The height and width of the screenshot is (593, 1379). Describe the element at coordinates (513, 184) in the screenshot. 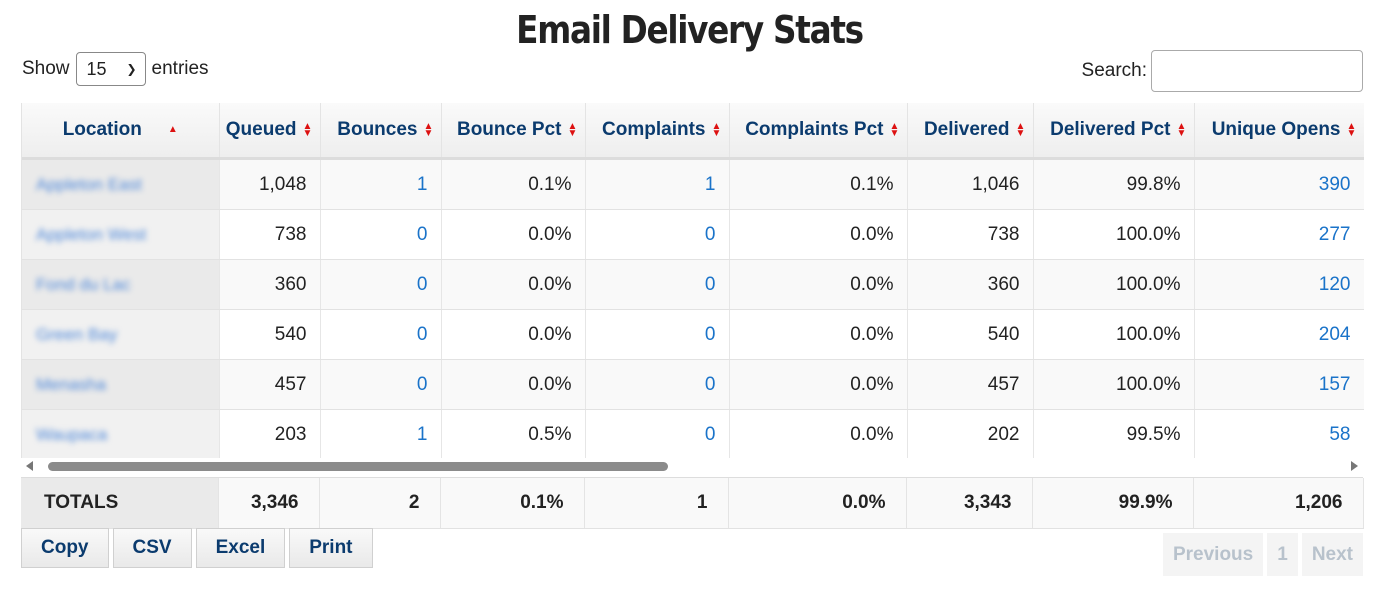

I see `cell-bounce-pct: 0.1%` at that location.